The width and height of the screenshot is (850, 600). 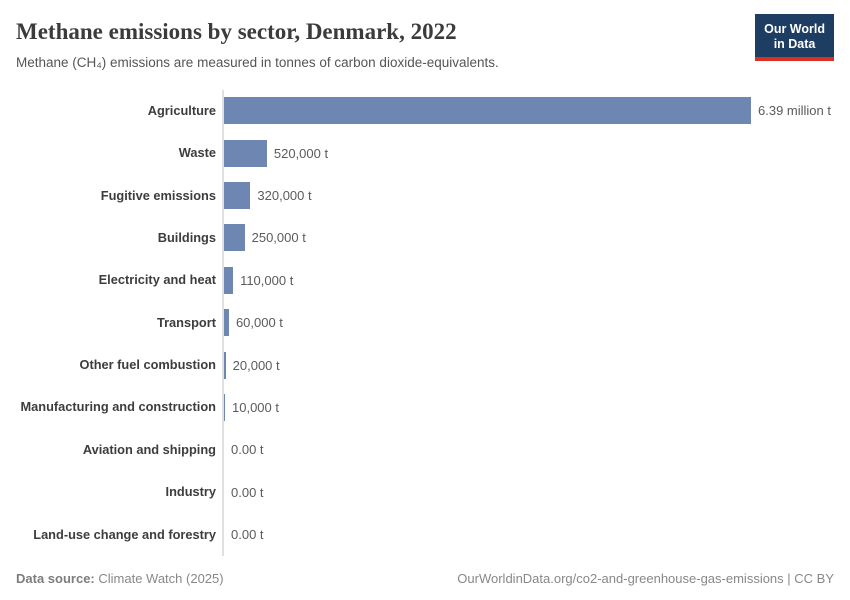 I want to click on bar-row: Electricity and heat 110,000 t, so click(x=425, y=280).